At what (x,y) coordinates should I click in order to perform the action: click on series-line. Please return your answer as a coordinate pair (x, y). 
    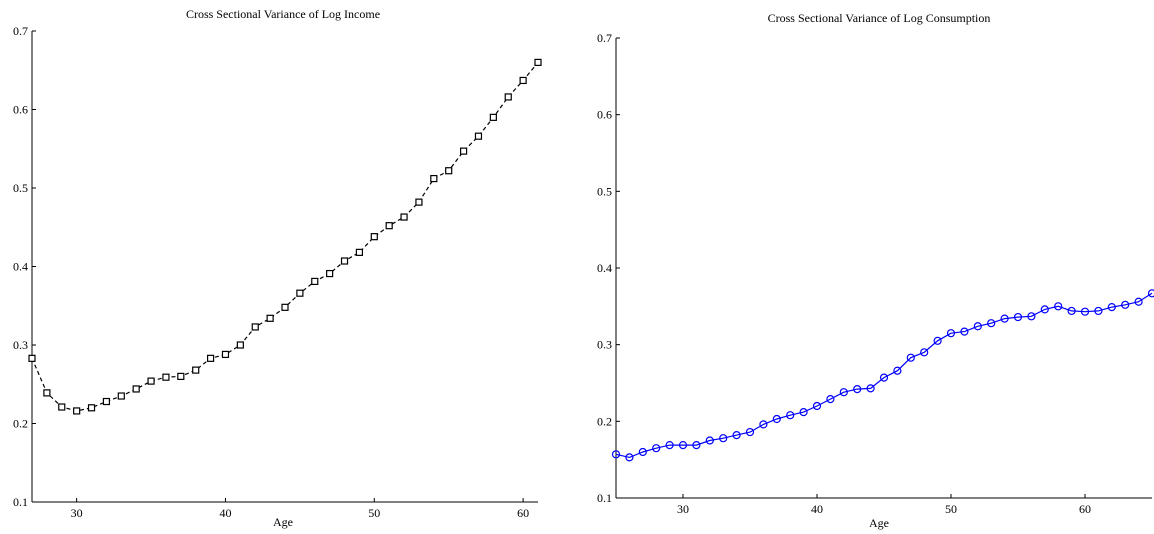
    Looking at the image, I should click on (884, 375).